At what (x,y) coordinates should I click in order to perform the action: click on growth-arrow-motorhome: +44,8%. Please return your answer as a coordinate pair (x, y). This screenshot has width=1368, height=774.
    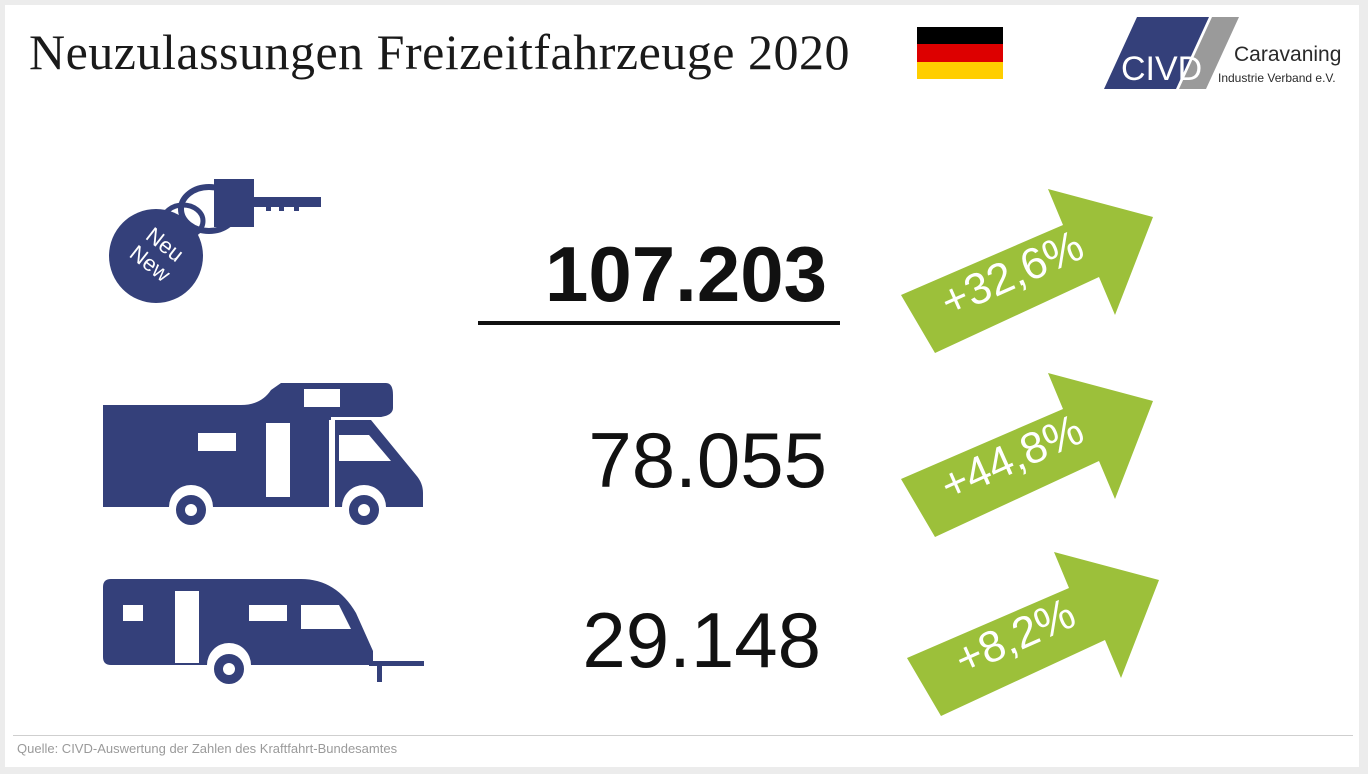
    Looking at the image, I should click on (1027, 455).